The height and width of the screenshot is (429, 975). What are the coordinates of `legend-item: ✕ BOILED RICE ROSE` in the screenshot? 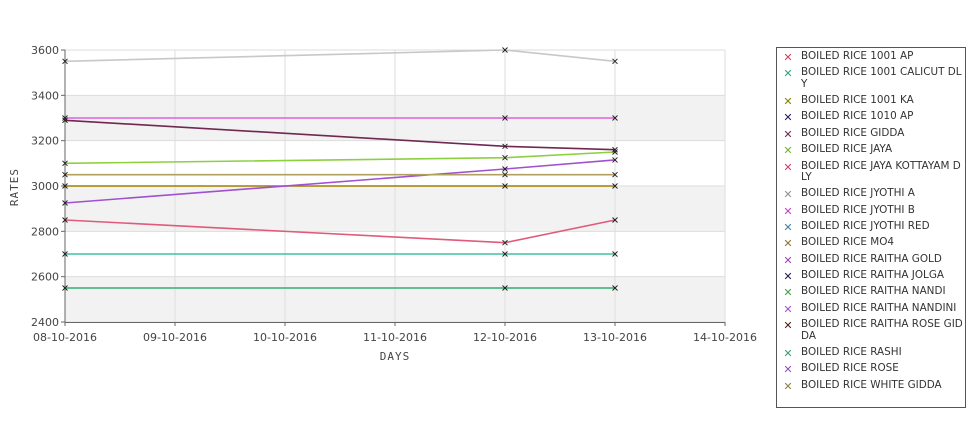 It's located at (872, 369).